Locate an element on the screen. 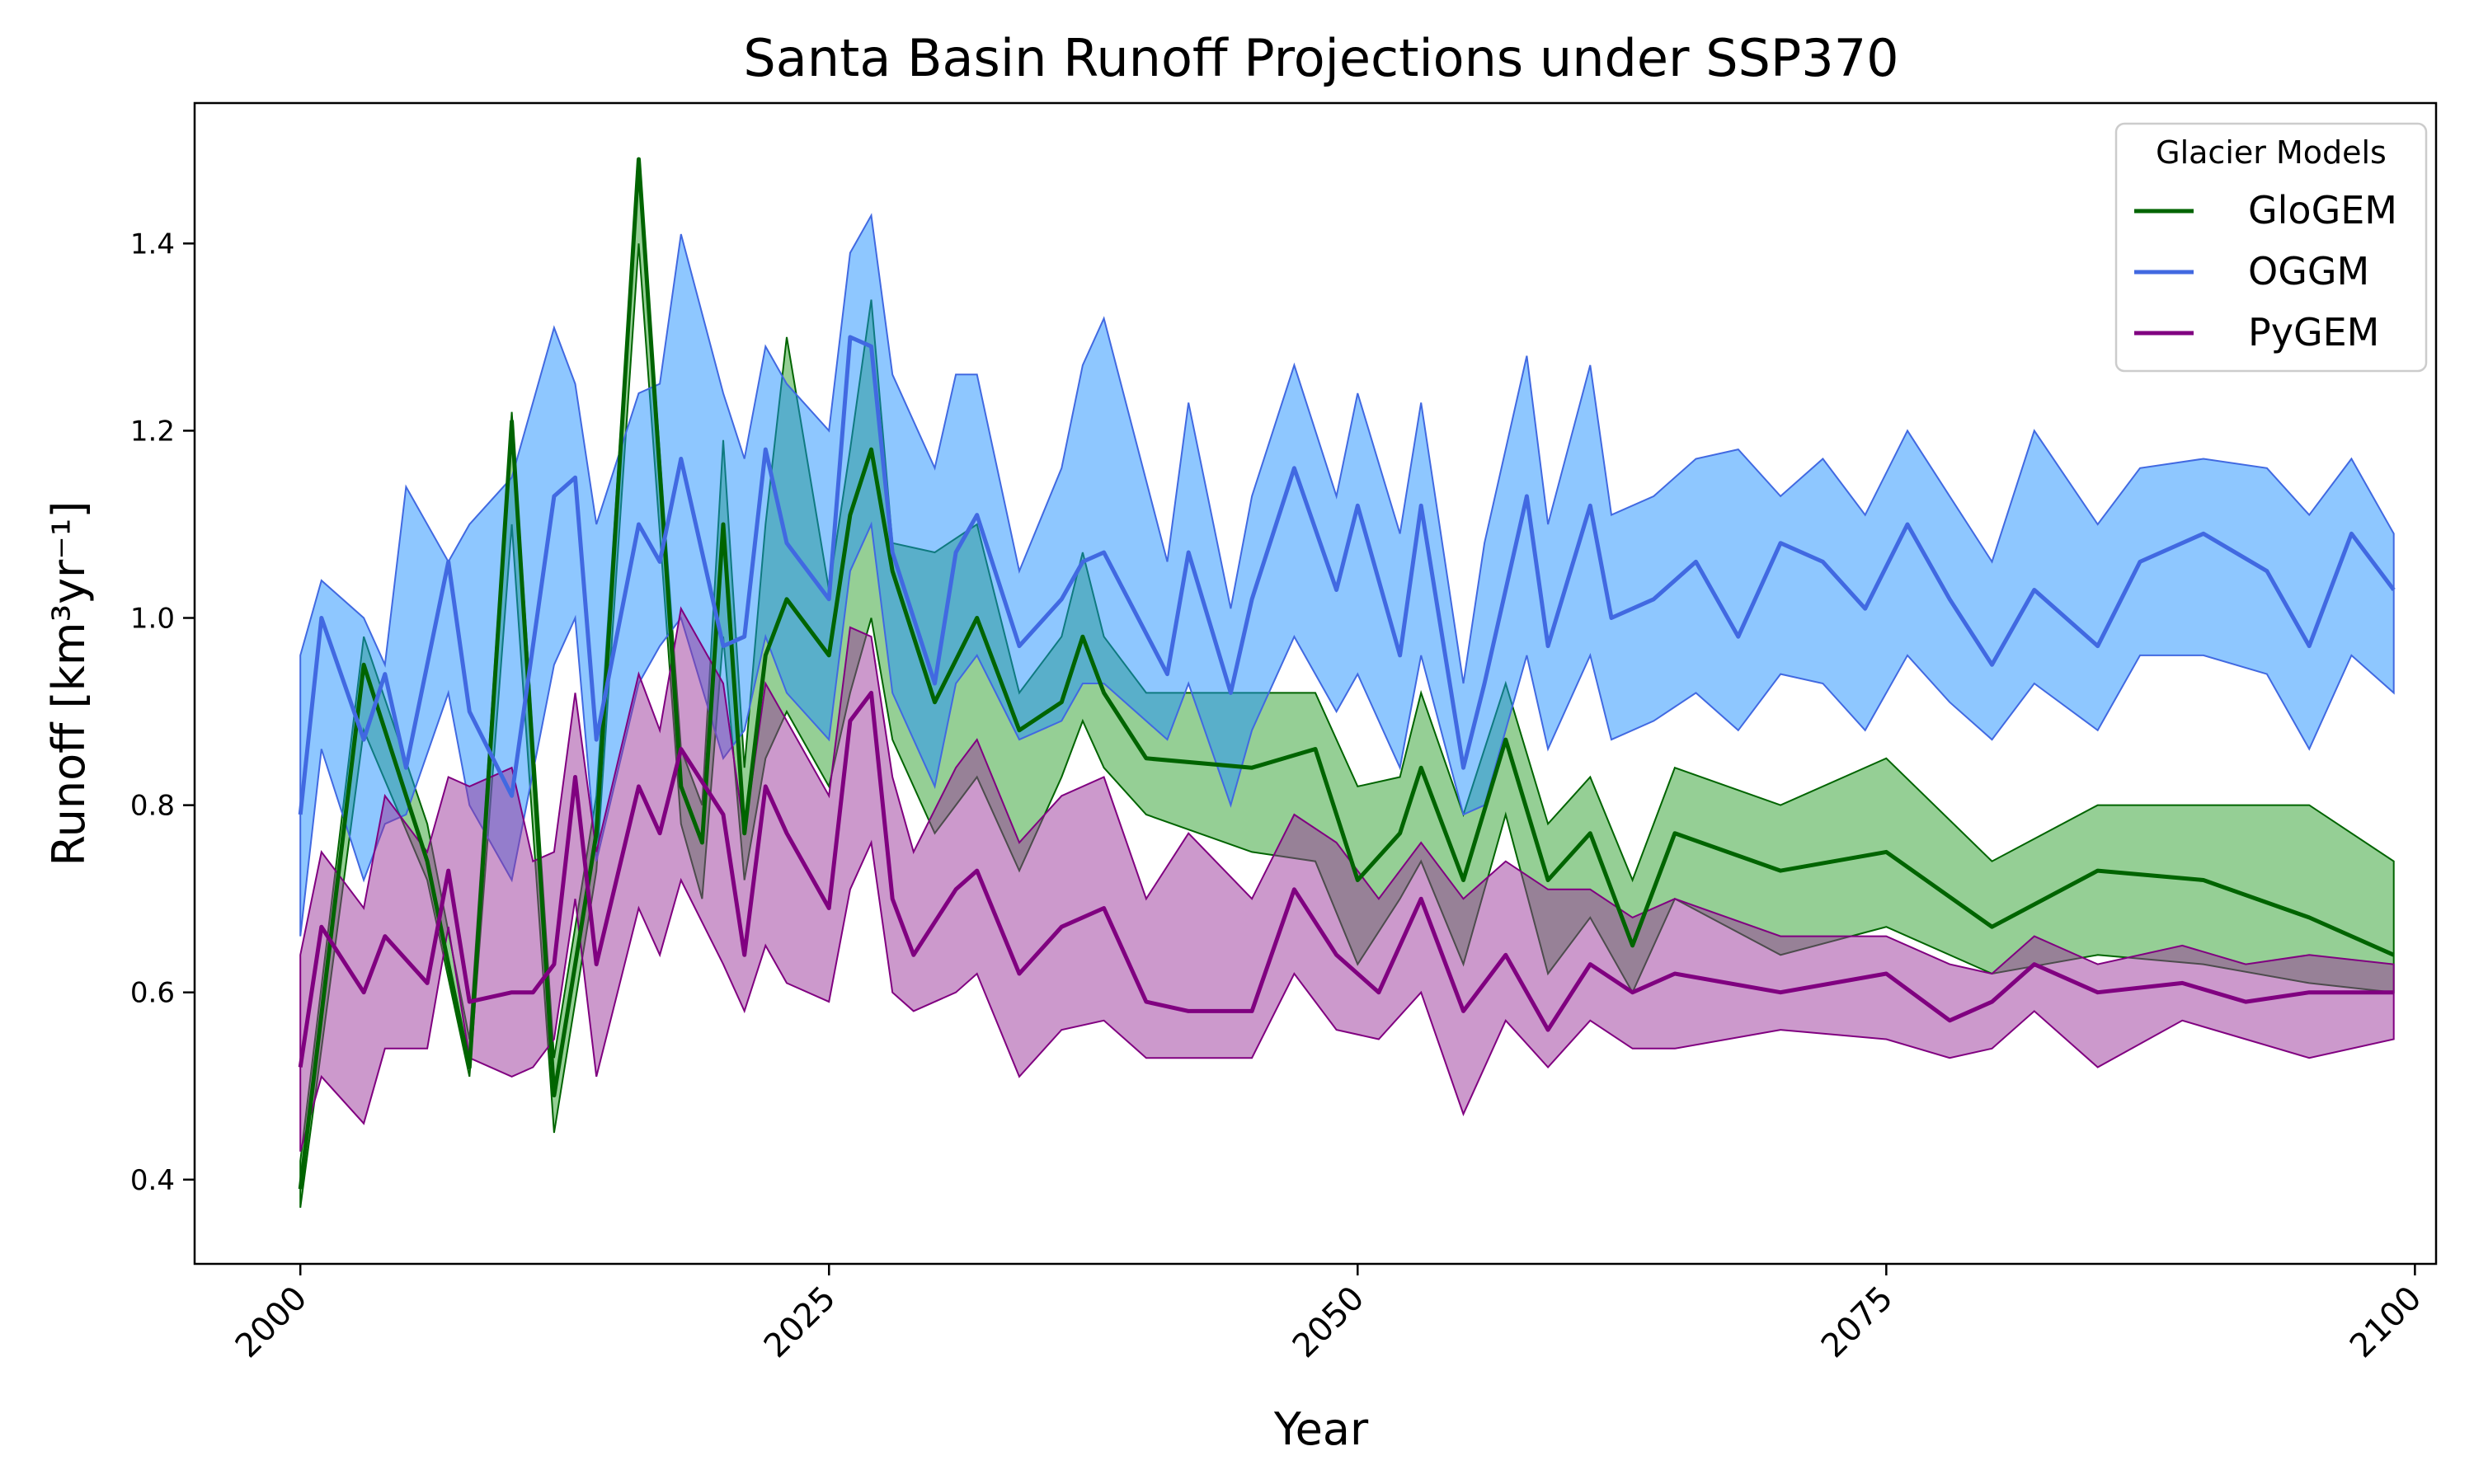 This screenshot has height=1484, width=2474. legend-label-oggm: OGGM is located at coordinates (2308, 271).